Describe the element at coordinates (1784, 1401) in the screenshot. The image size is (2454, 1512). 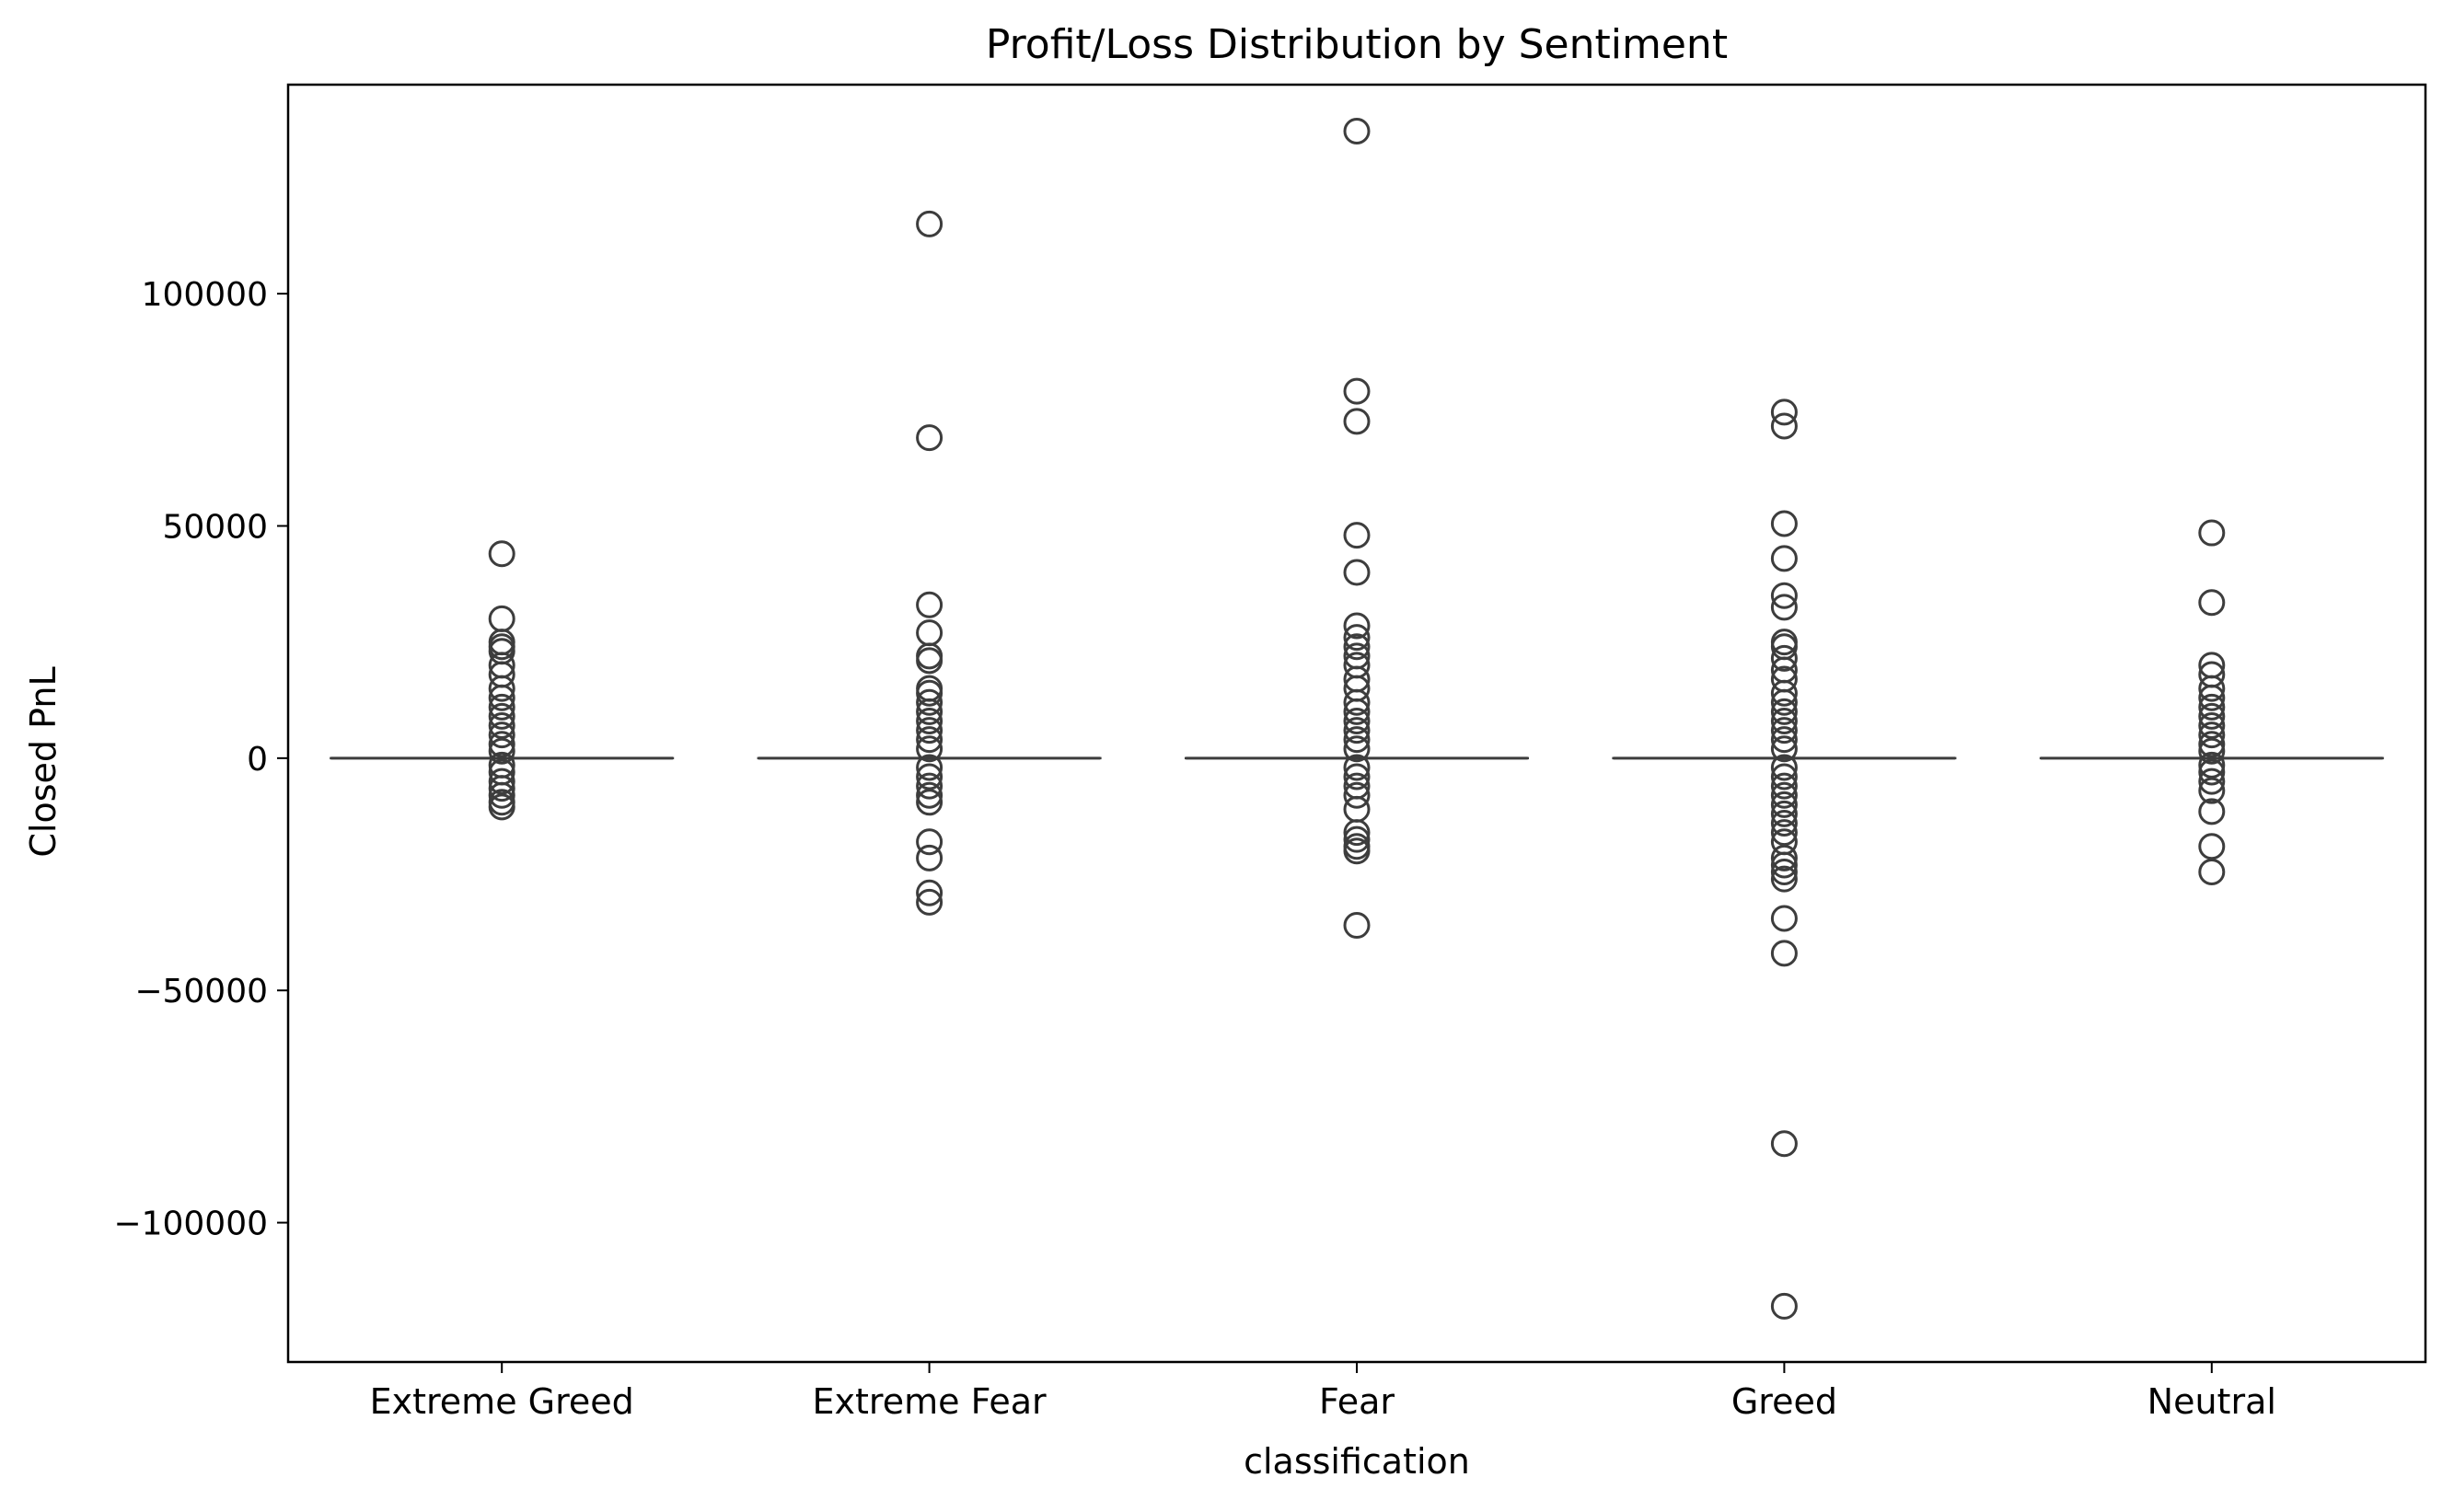
I see `x-tick-label: Greed` at that location.